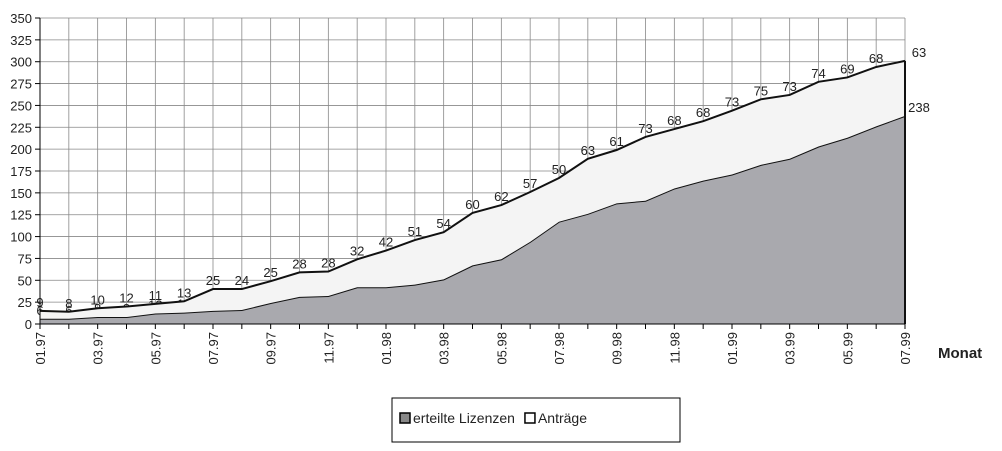 This screenshot has width=1002, height=451. What do you see at coordinates (21, 62) in the screenshot?
I see `y-tick-label: 300` at bounding box center [21, 62].